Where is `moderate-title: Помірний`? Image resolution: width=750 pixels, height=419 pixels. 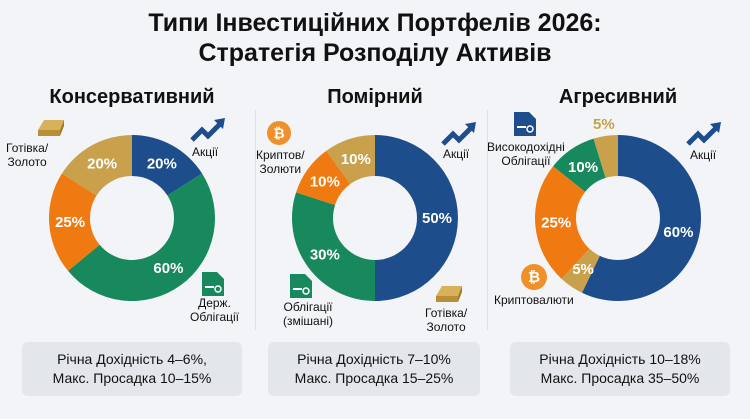 moderate-title: Помірний is located at coordinates (375, 97).